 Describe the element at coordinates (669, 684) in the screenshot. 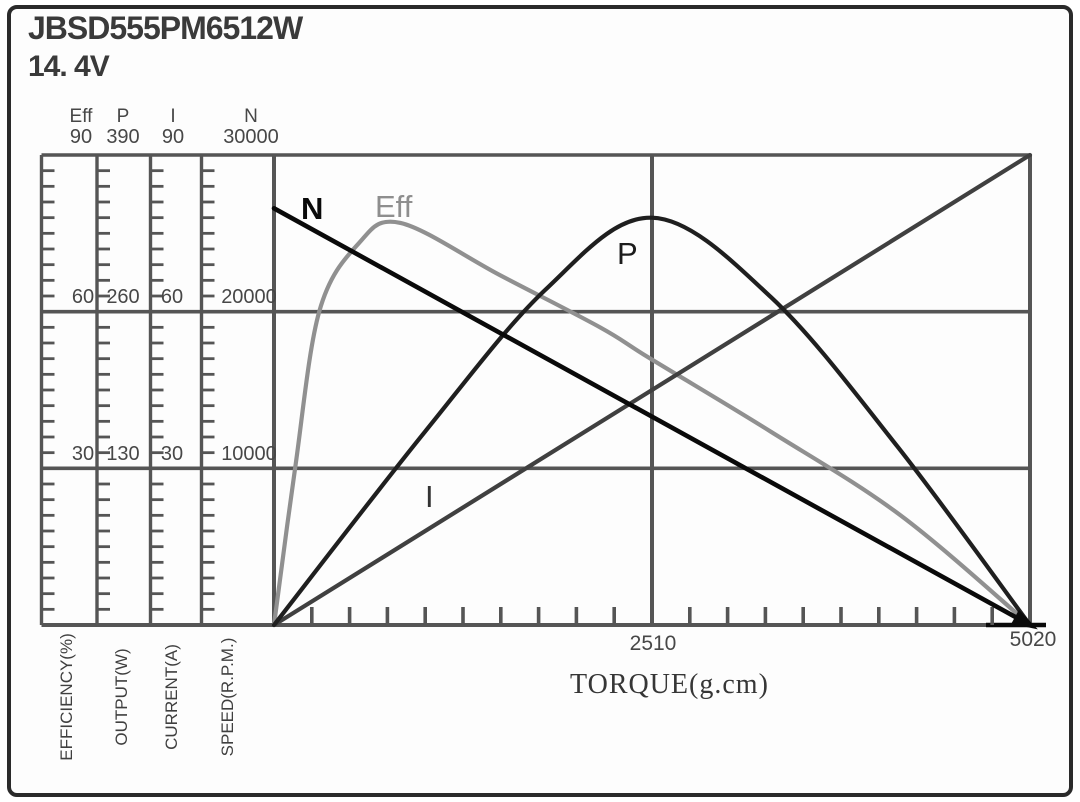

I see `x-axis-title: TORQUE(g.cm)` at that location.